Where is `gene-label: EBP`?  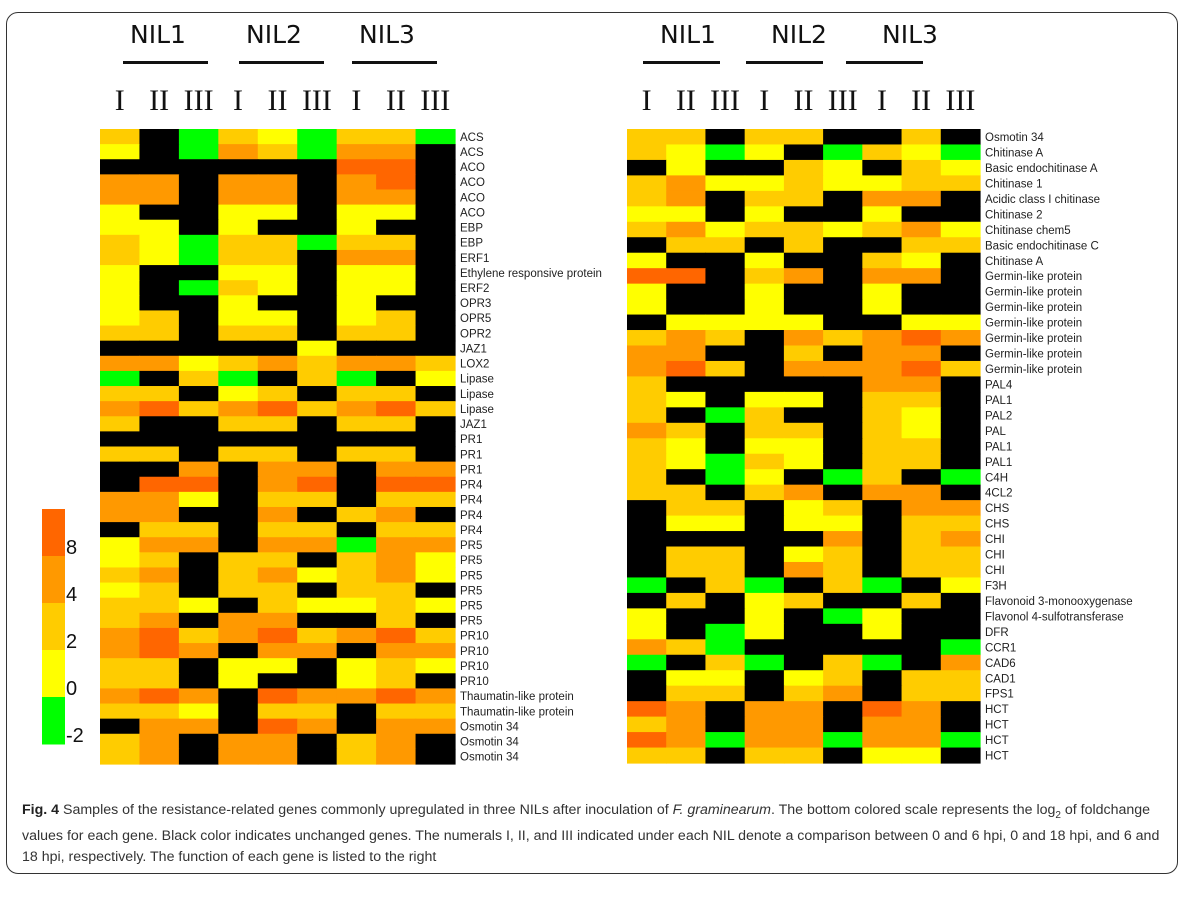 gene-label: EBP is located at coordinates (471, 244).